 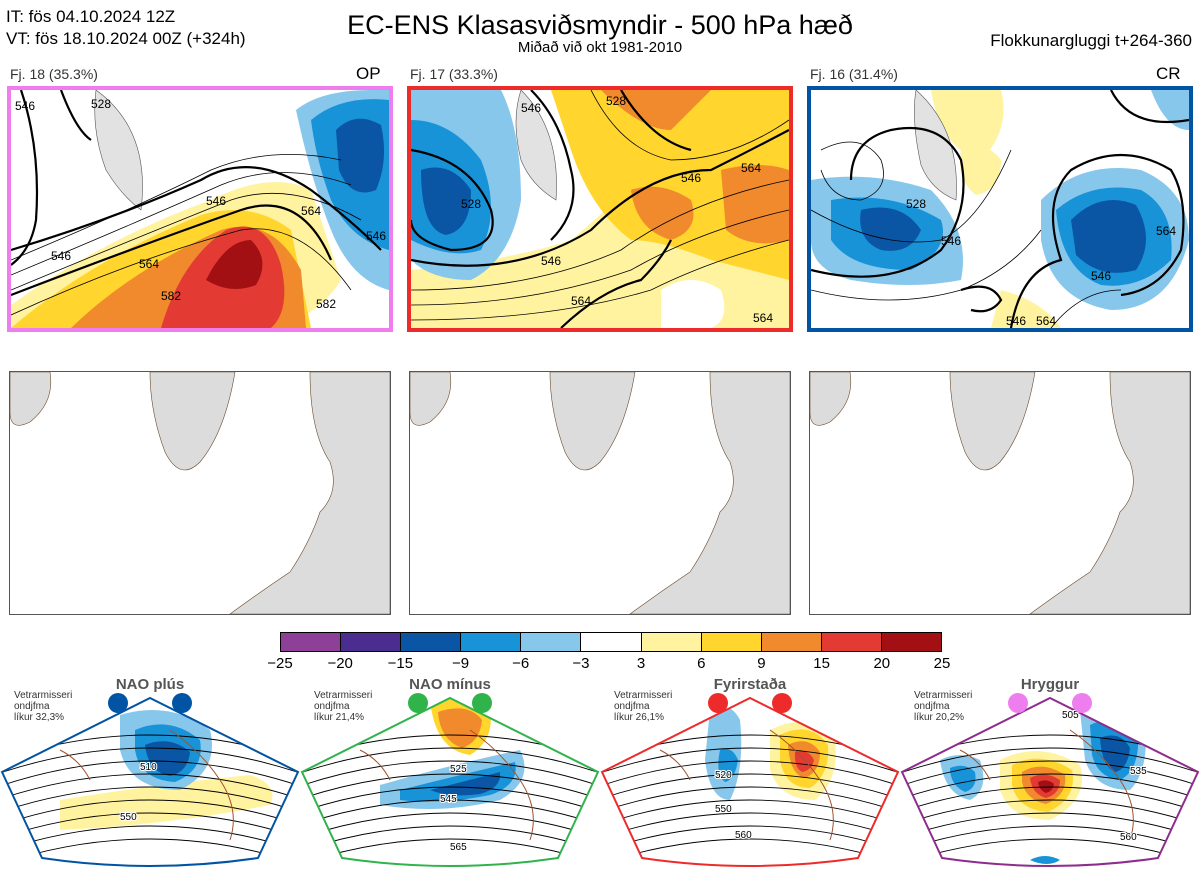 What do you see at coordinates (608, 665) in the screenshot?
I see `colorbar-ticks: −25 −20 −15 −9 −6 −3 3 6 9 15 20 25` at bounding box center [608, 665].